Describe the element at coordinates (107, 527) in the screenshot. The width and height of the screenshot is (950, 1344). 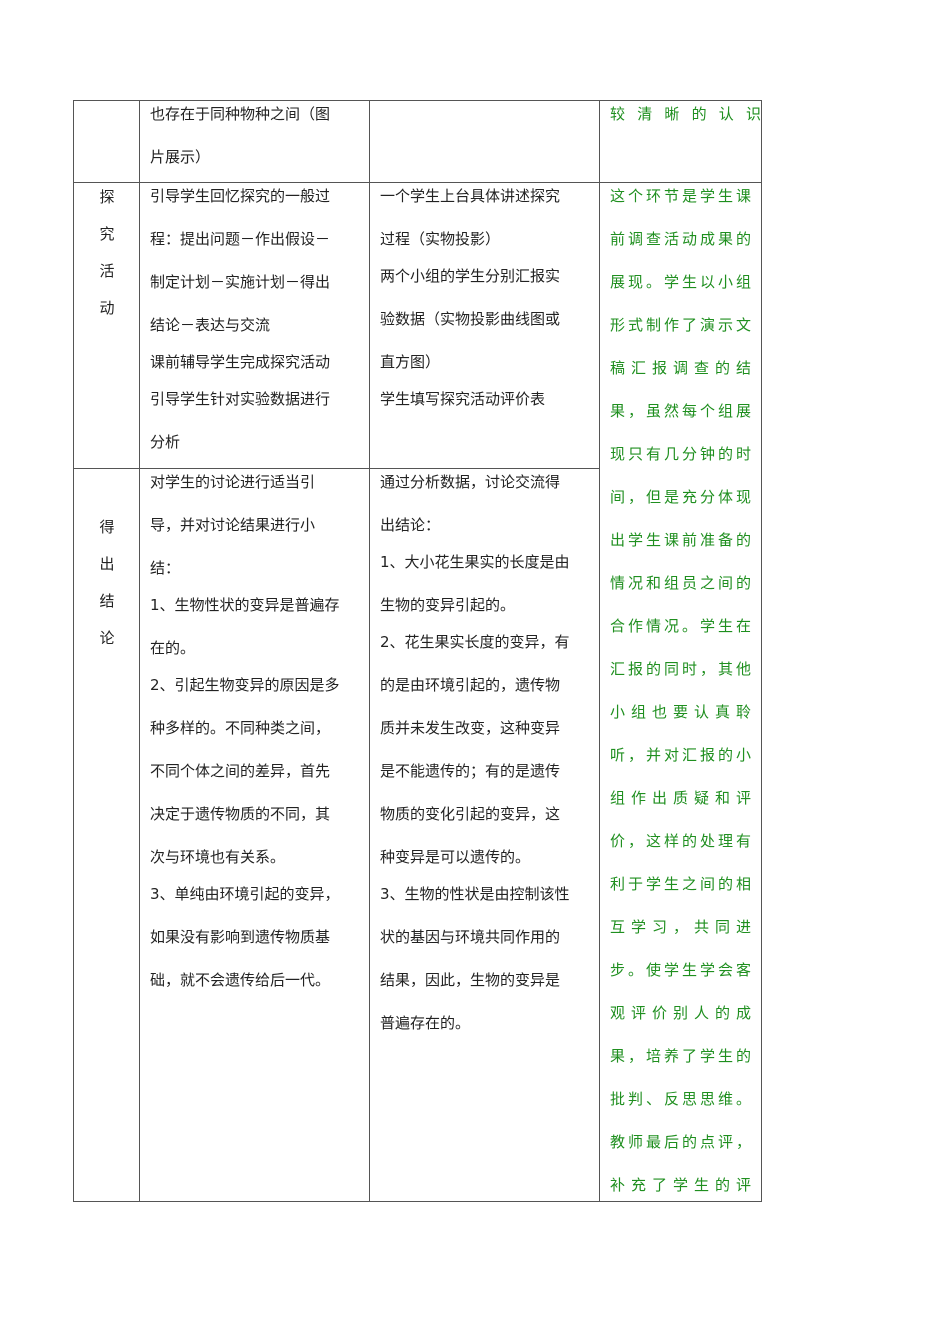
I see `stage-char: 得` at that location.